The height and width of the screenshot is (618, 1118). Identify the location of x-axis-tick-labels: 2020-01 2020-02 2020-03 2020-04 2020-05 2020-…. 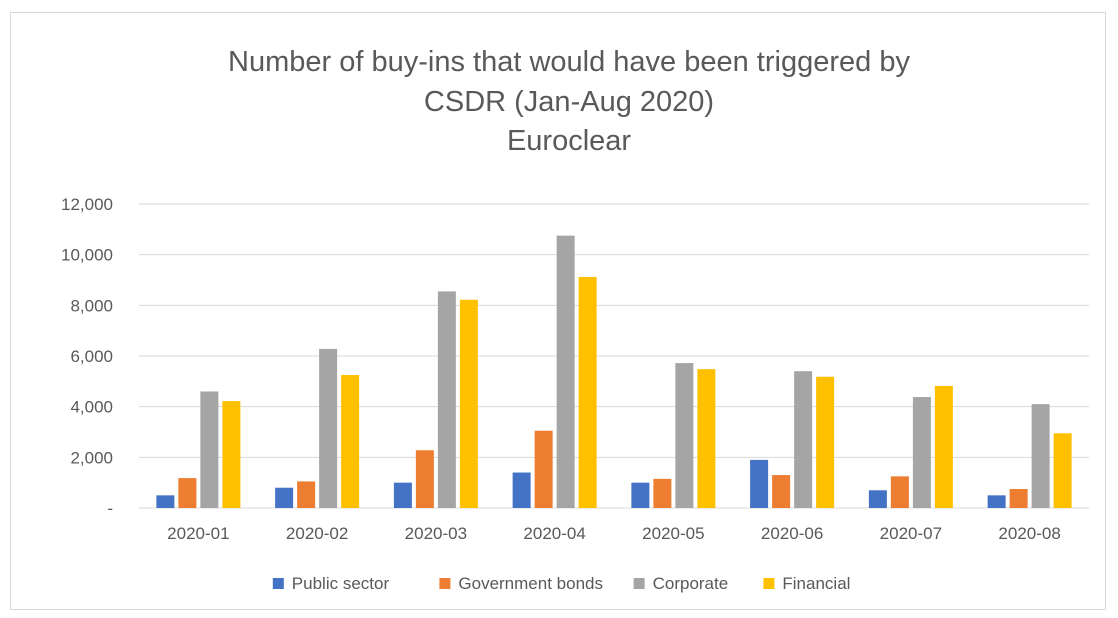
(614, 533).